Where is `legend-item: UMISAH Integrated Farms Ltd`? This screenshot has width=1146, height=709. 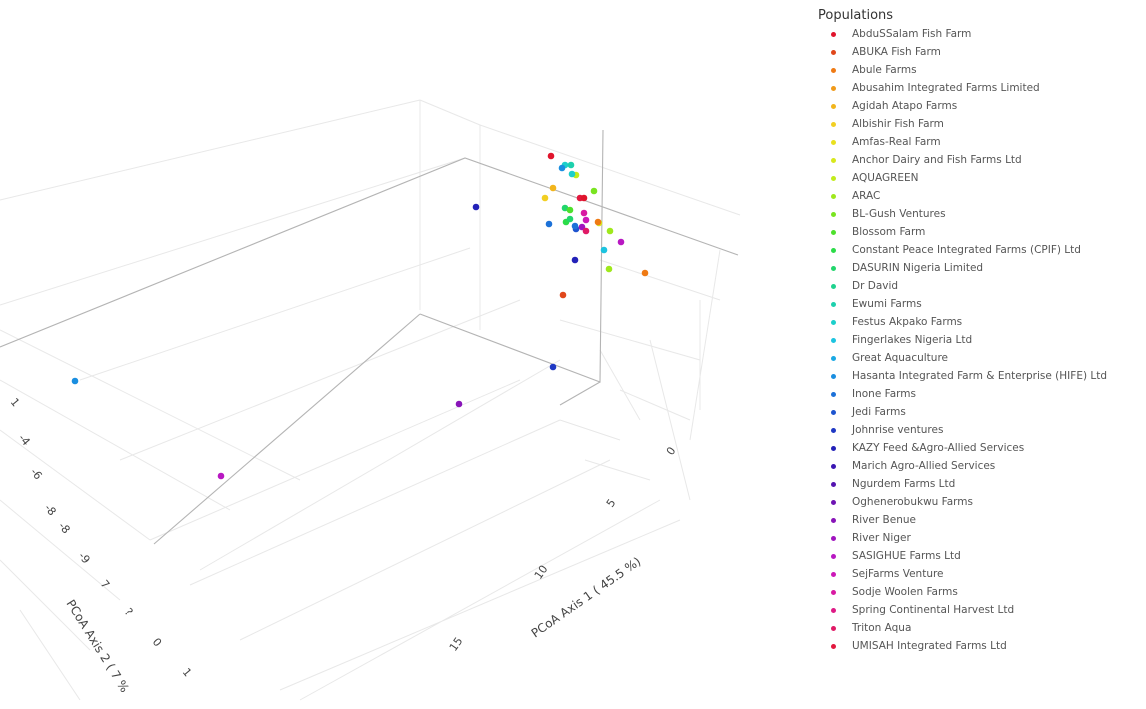 legend-item: UMISAH Integrated Farms Ltd is located at coordinates (981, 646).